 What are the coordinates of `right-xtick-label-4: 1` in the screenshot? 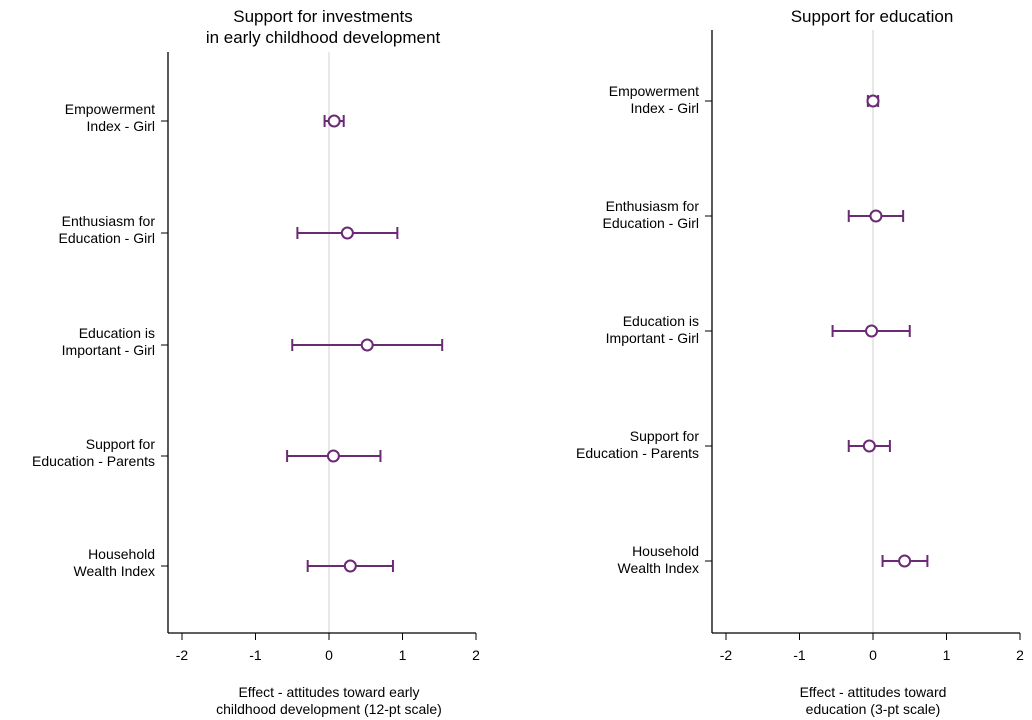 It's located at (947, 655).